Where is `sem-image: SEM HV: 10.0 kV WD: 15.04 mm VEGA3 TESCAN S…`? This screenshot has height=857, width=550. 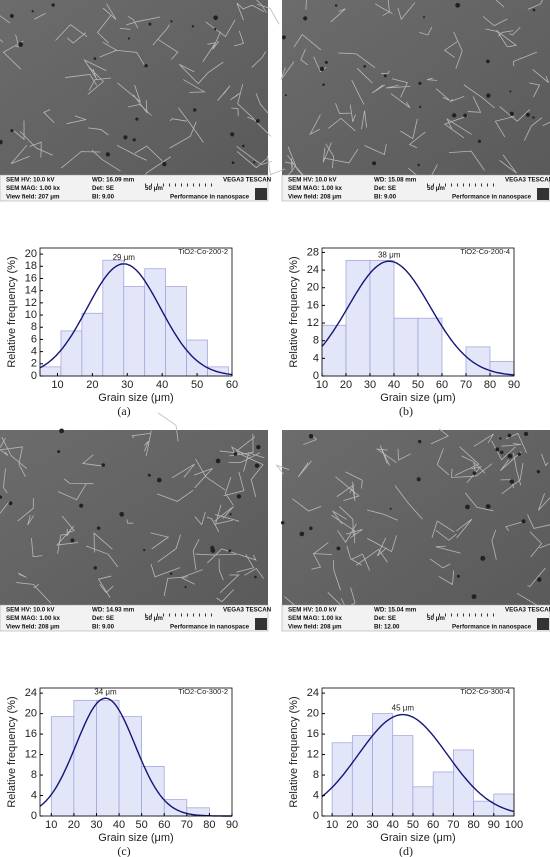 sem-image: SEM HV: 10.0 kV WD: 15.04 mm VEGA3 TESCAN S… is located at coordinates (412, 530).